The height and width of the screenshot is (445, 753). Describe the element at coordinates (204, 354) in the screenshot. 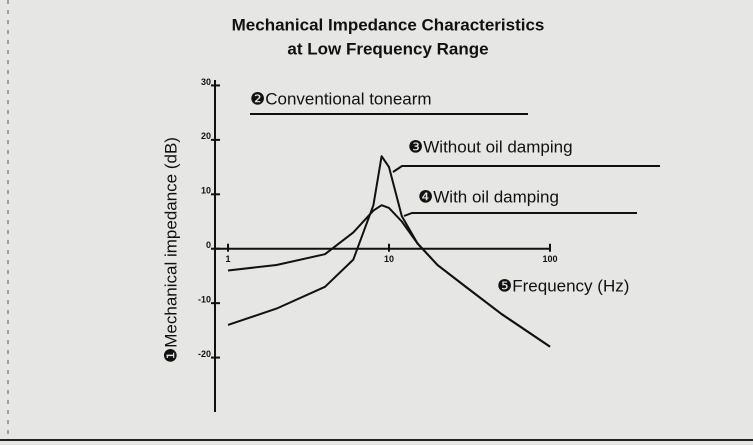

I see `y-tick-label: -20` at that location.